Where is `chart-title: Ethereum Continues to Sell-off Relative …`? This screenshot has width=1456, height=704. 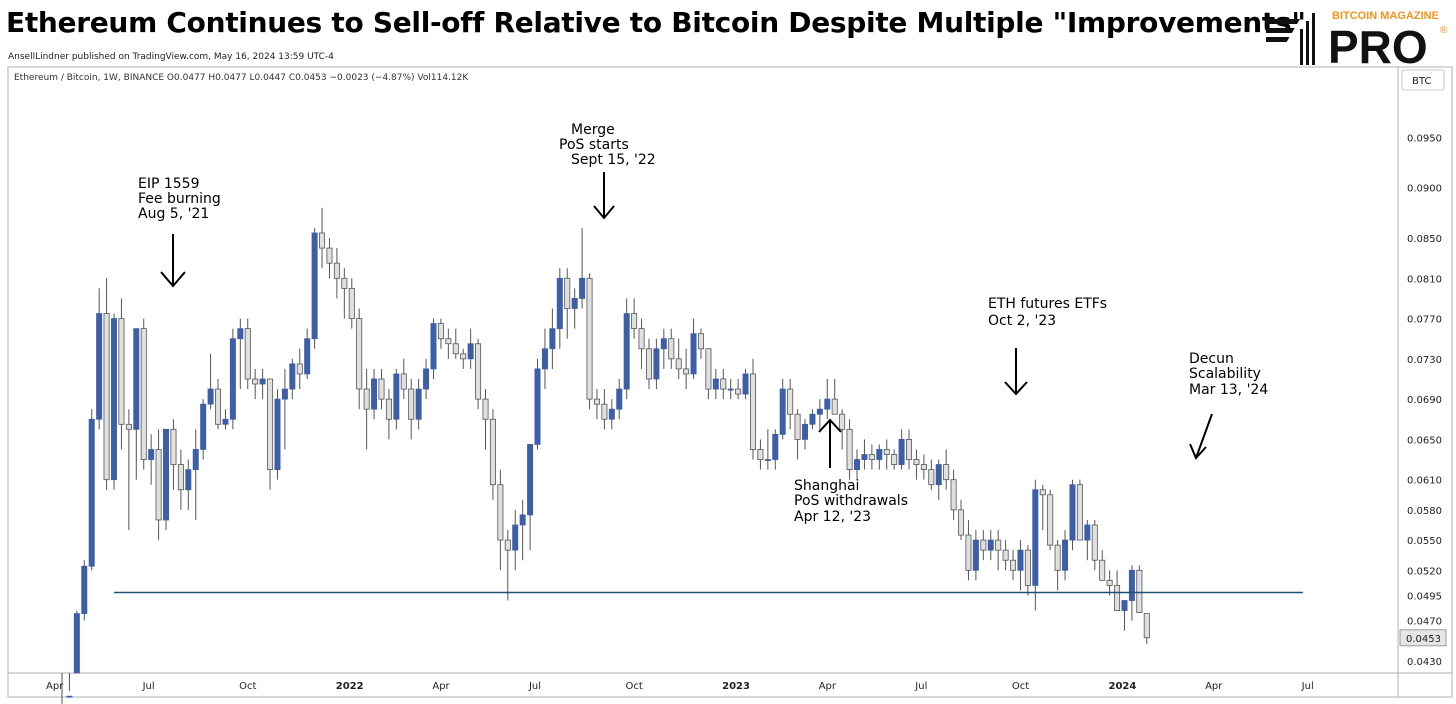 chart-title: Ethereum Continues to Sell-off Relative … is located at coordinates (656, 22).